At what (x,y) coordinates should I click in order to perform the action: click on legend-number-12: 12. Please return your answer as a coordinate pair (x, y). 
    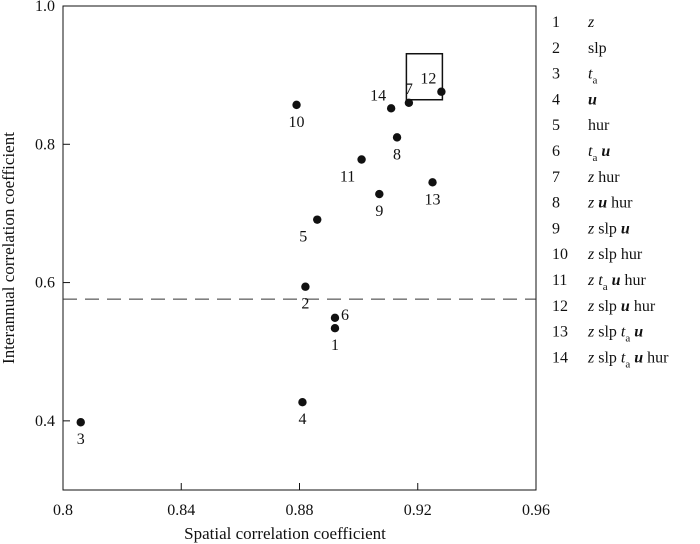
    Looking at the image, I should click on (560, 306).